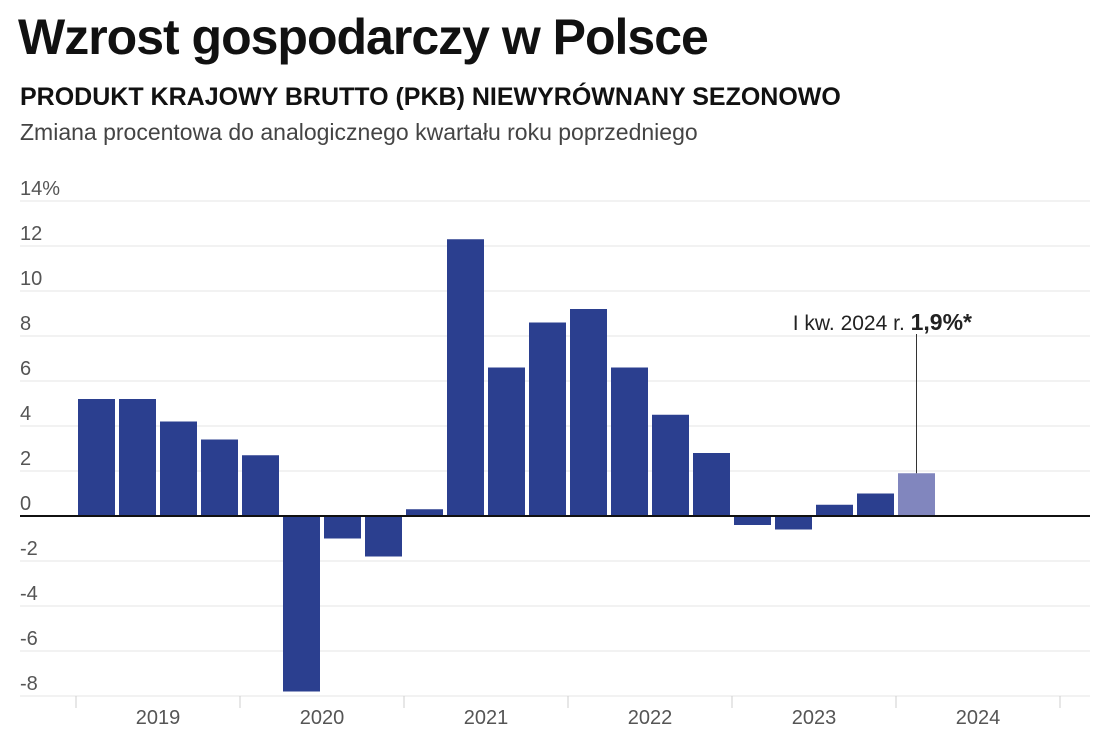 The image size is (1104, 736). I want to click on bar-iii-kw-2023, so click(834, 510).